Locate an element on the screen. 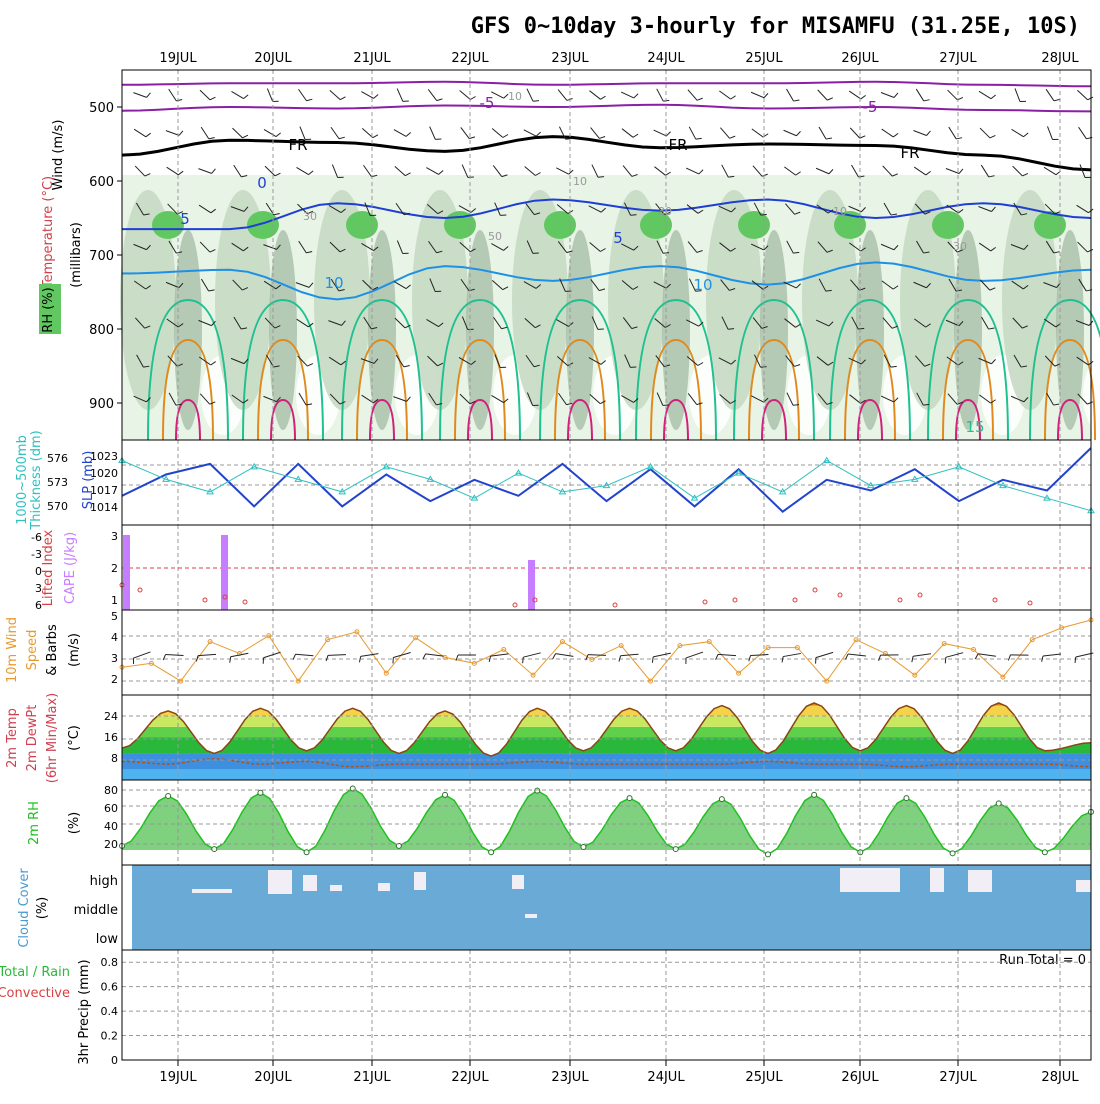 This screenshot has height=1104, width=1100. p4-tick: 4 is located at coordinates (114, 637).